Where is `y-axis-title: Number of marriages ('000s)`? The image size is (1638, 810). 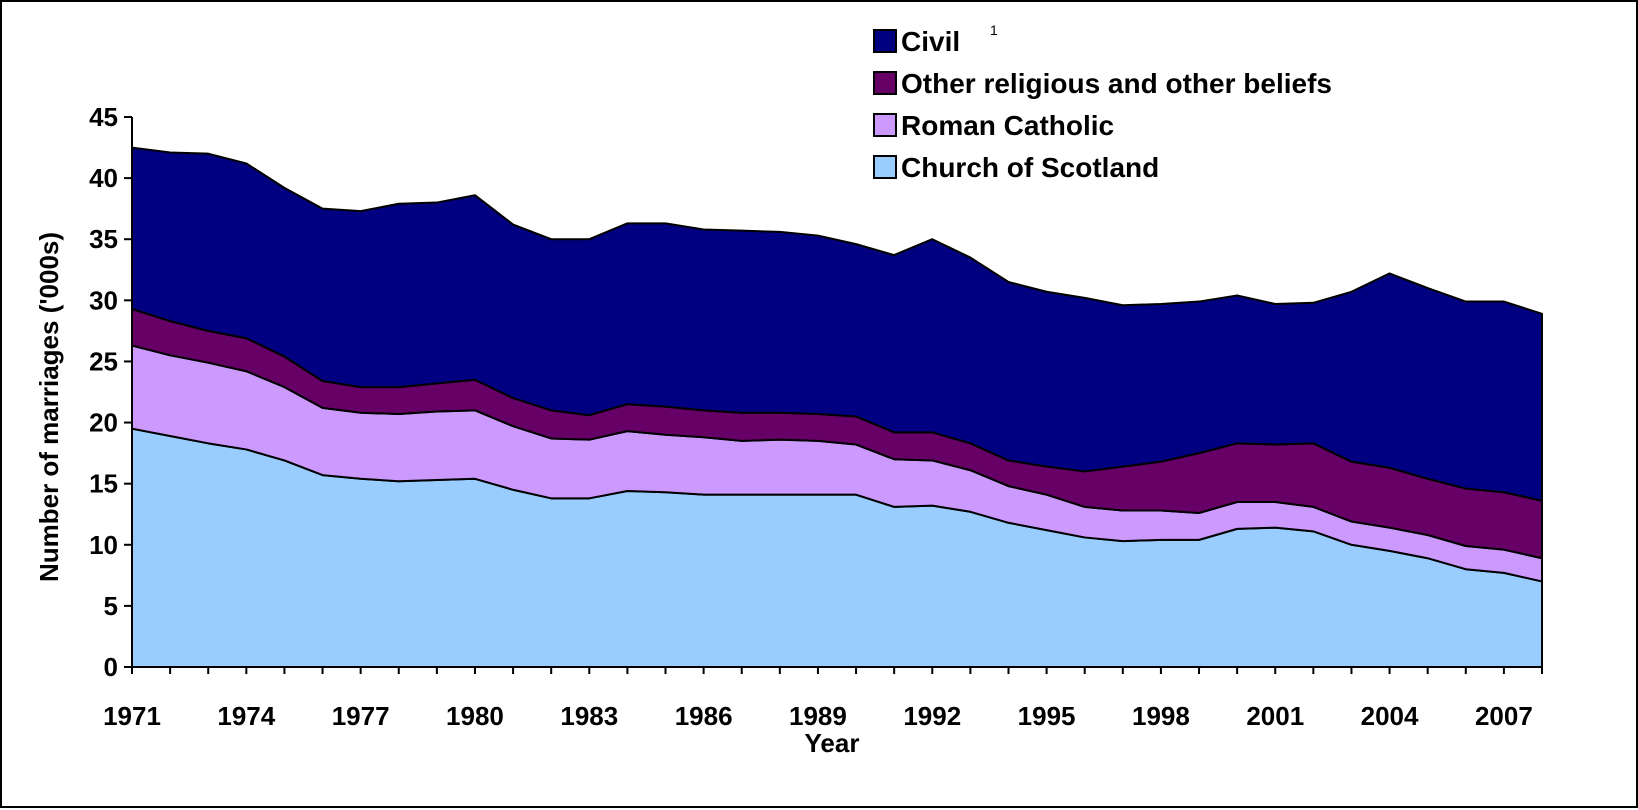
y-axis-title: Number of marriages ('000s) is located at coordinates (49, 407).